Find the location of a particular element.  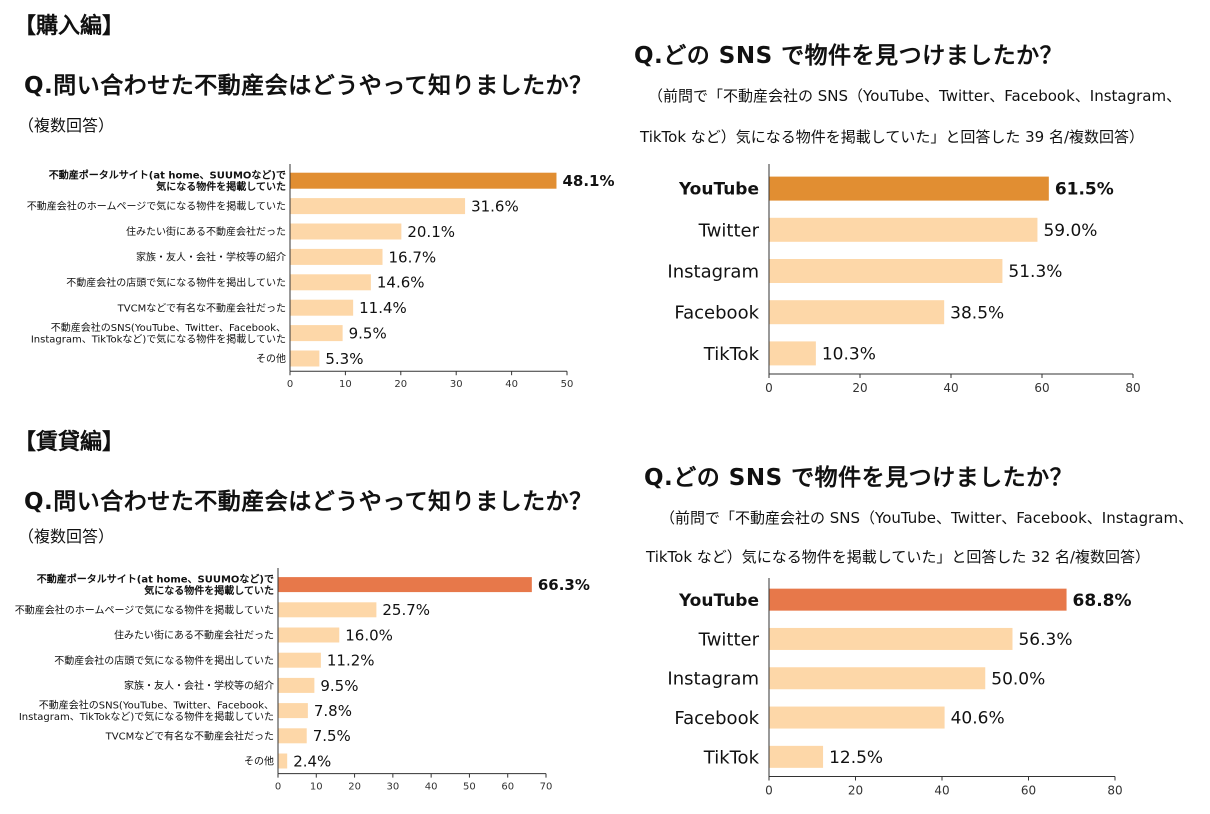

value-label-0: 48.1% is located at coordinates (588, 181).